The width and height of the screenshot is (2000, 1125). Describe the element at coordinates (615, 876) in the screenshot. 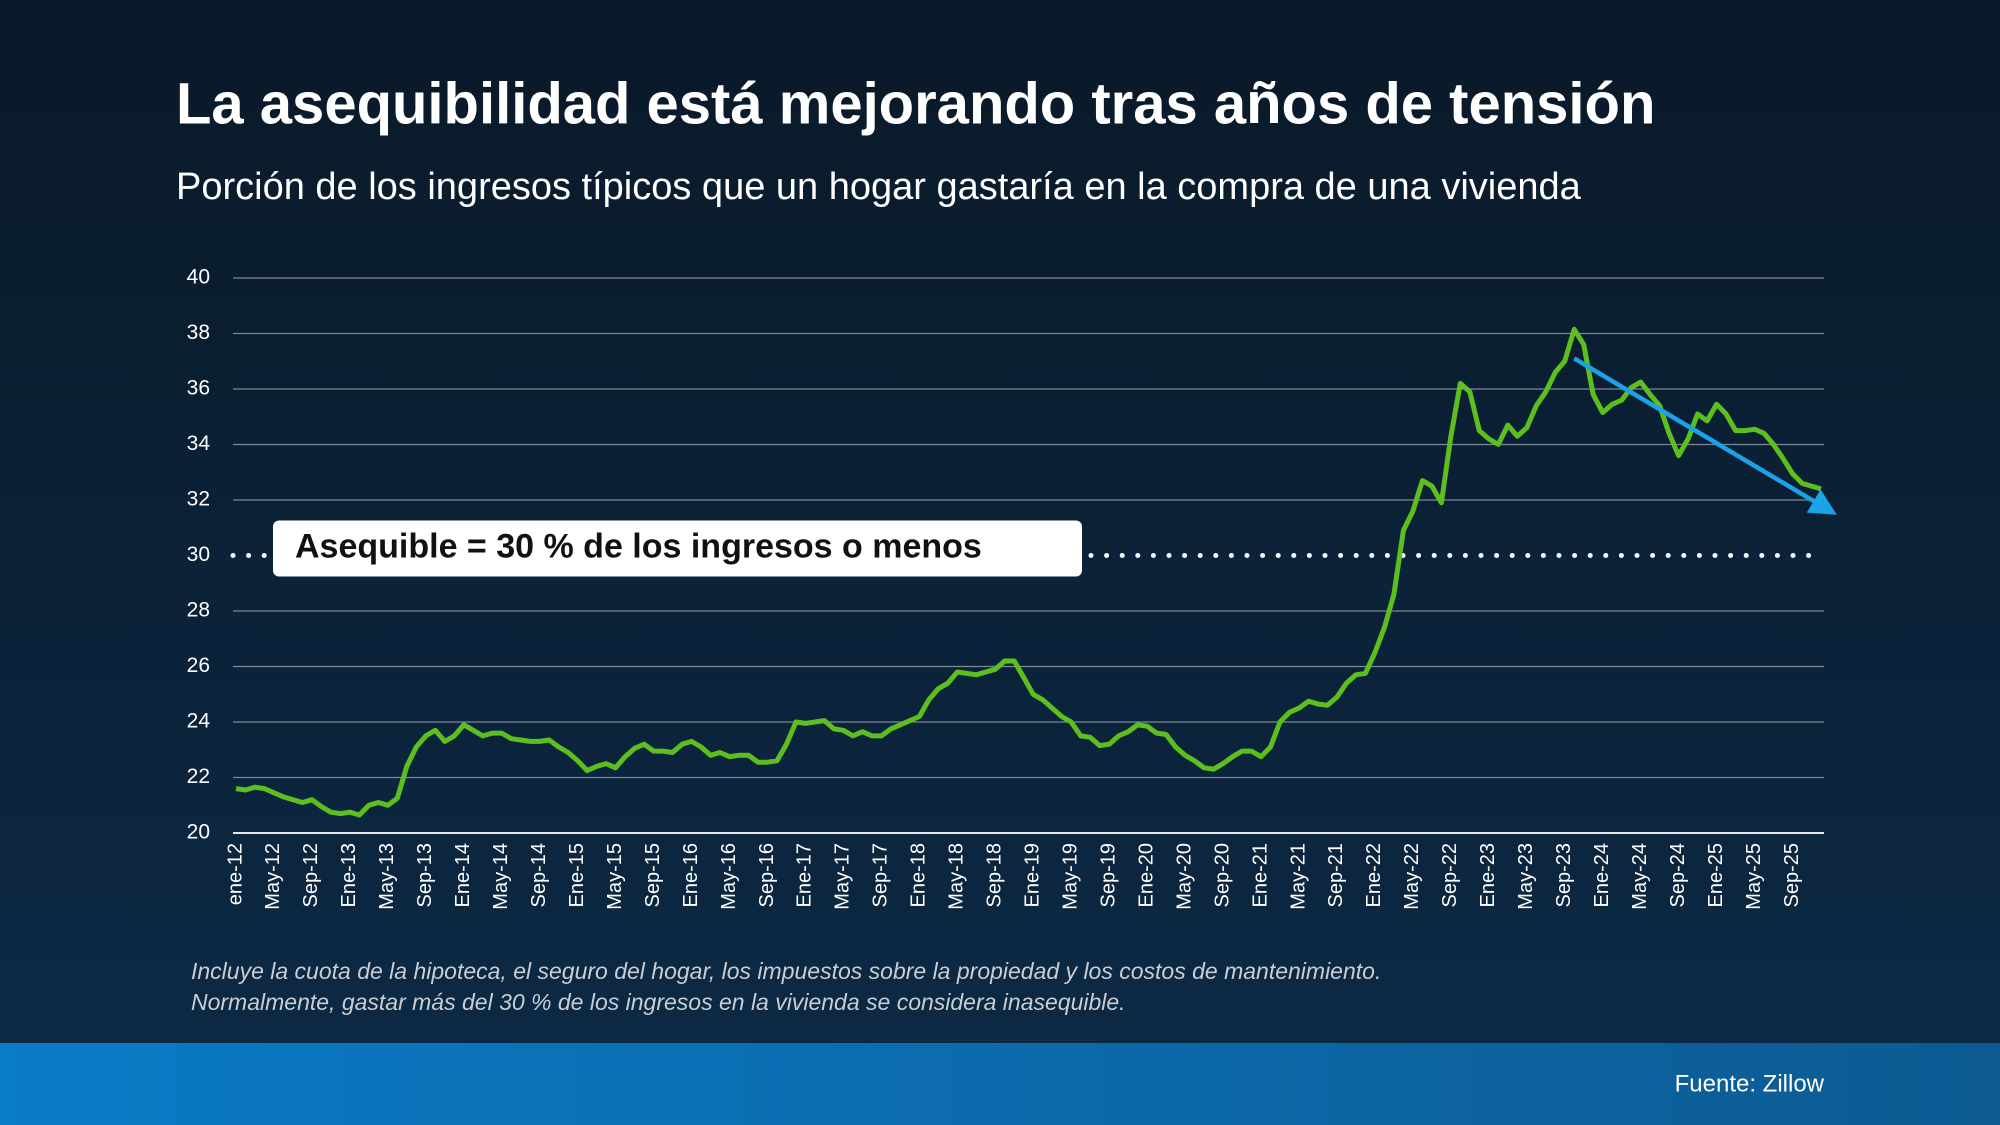

I see `x-tick-label: May-15` at that location.